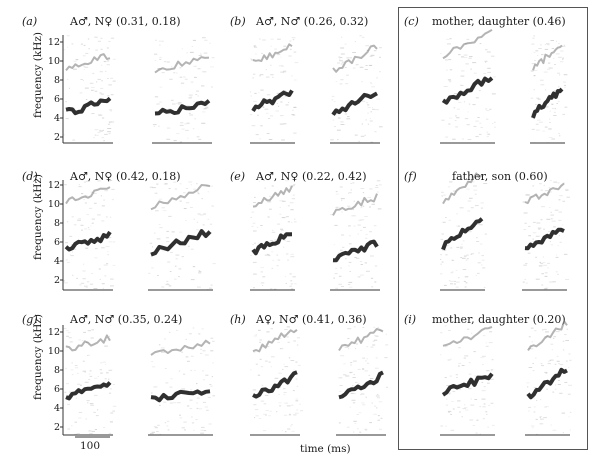 Image resolution: width=600 pixels, height=459 pixels. Describe the element at coordinates (30, 21) in the screenshot. I see `panel-label-a: (a)` at that location.